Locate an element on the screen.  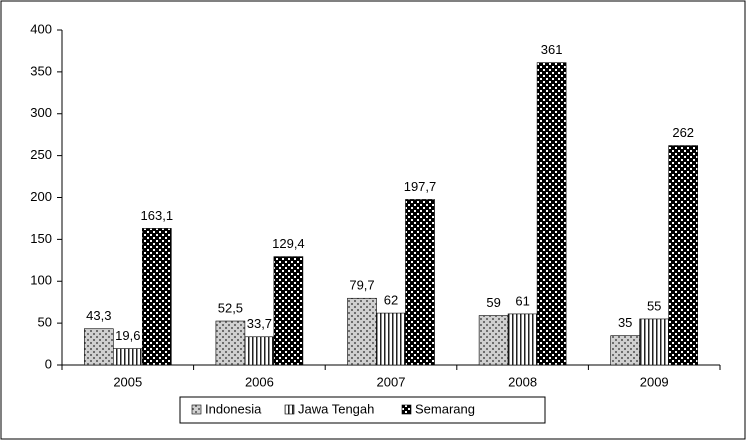
data-label: 62 is located at coordinates (391, 300).